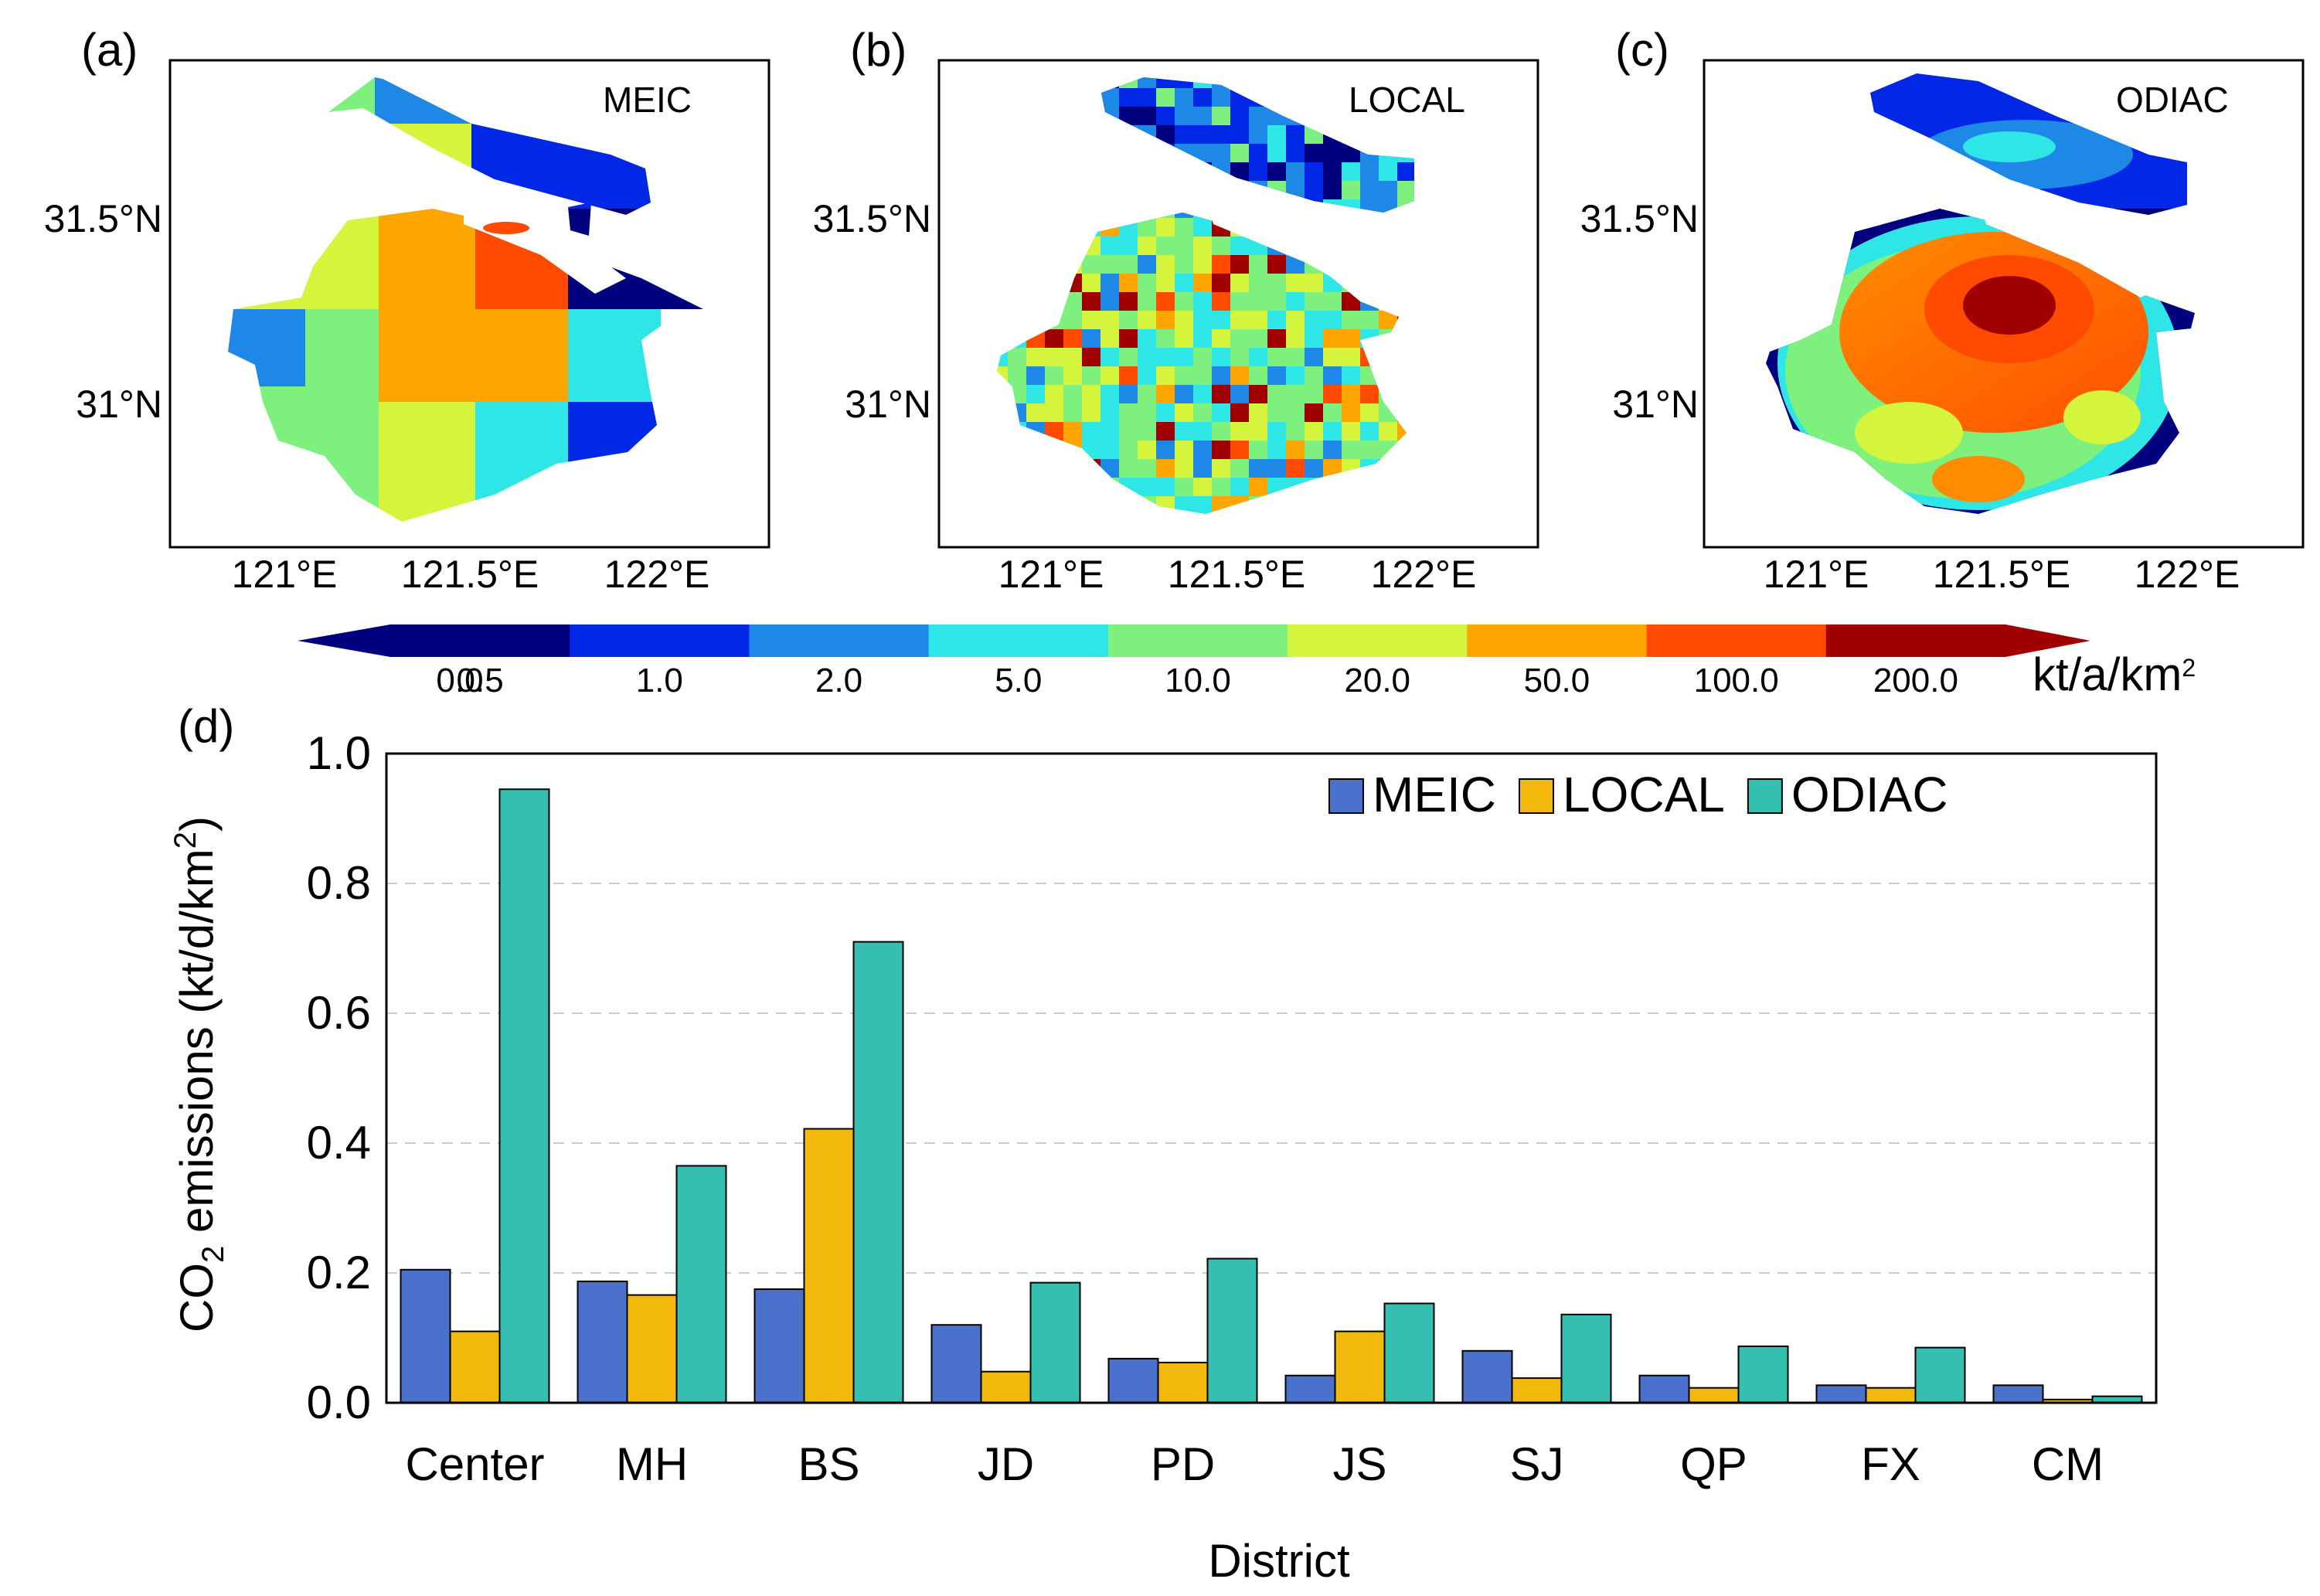  What do you see at coordinates (206, 726) in the screenshot?
I see `panel-d-letter: (d)` at bounding box center [206, 726].